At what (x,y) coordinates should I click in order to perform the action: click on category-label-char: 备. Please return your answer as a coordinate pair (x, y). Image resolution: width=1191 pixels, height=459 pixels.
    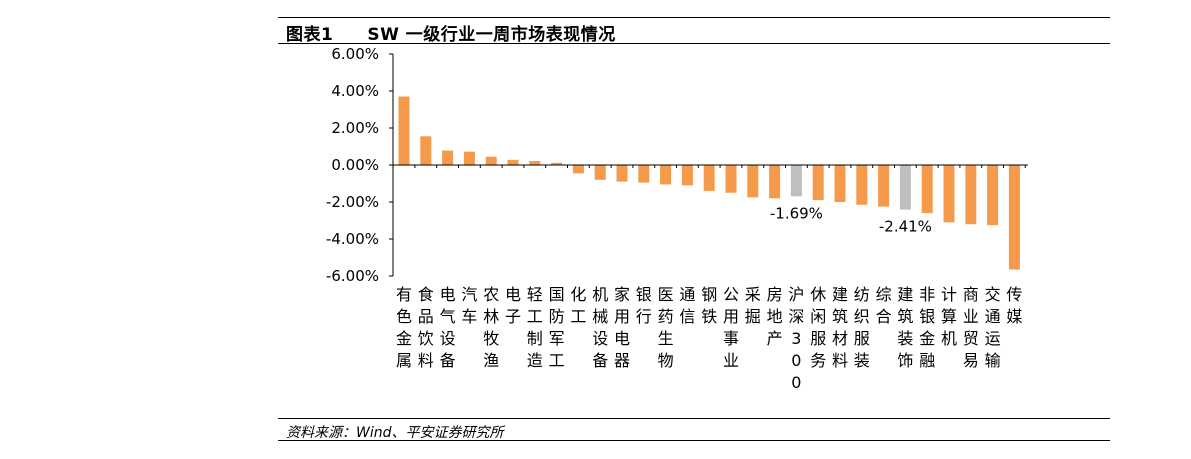
    Looking at the image, I should click on (600, 360).